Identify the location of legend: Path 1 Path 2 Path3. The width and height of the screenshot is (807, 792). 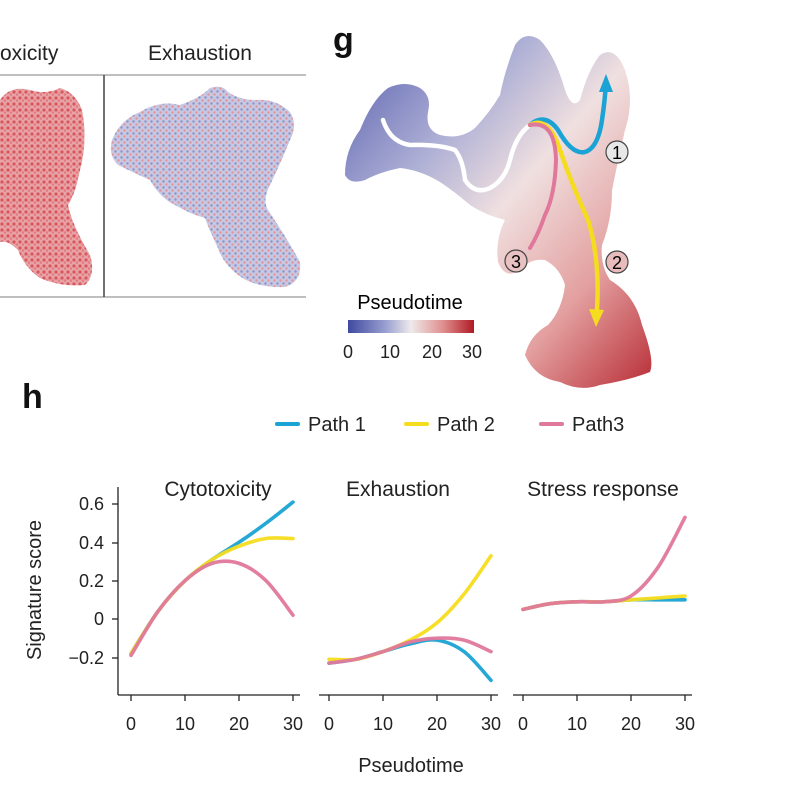
(449, 425).